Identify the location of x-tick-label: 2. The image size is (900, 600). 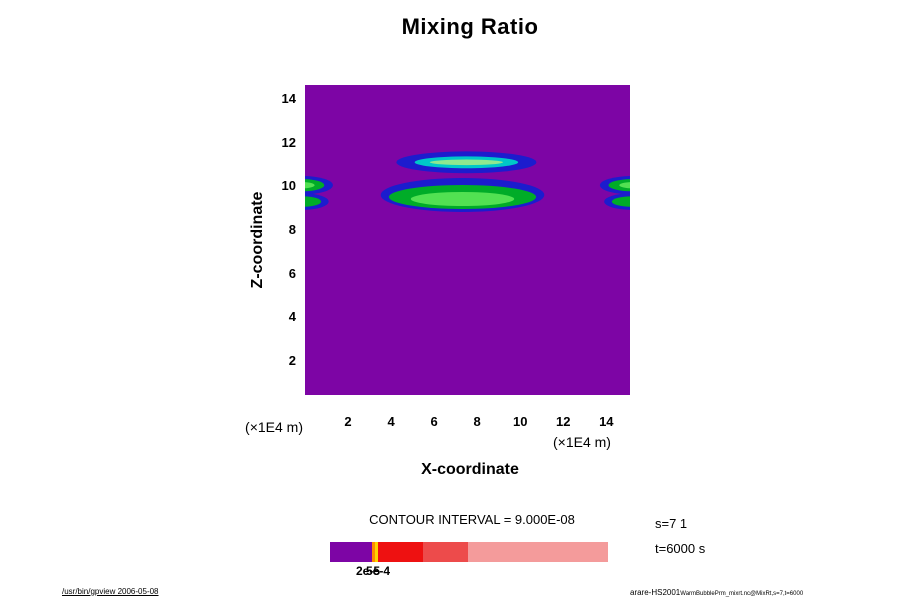
(348, 421).